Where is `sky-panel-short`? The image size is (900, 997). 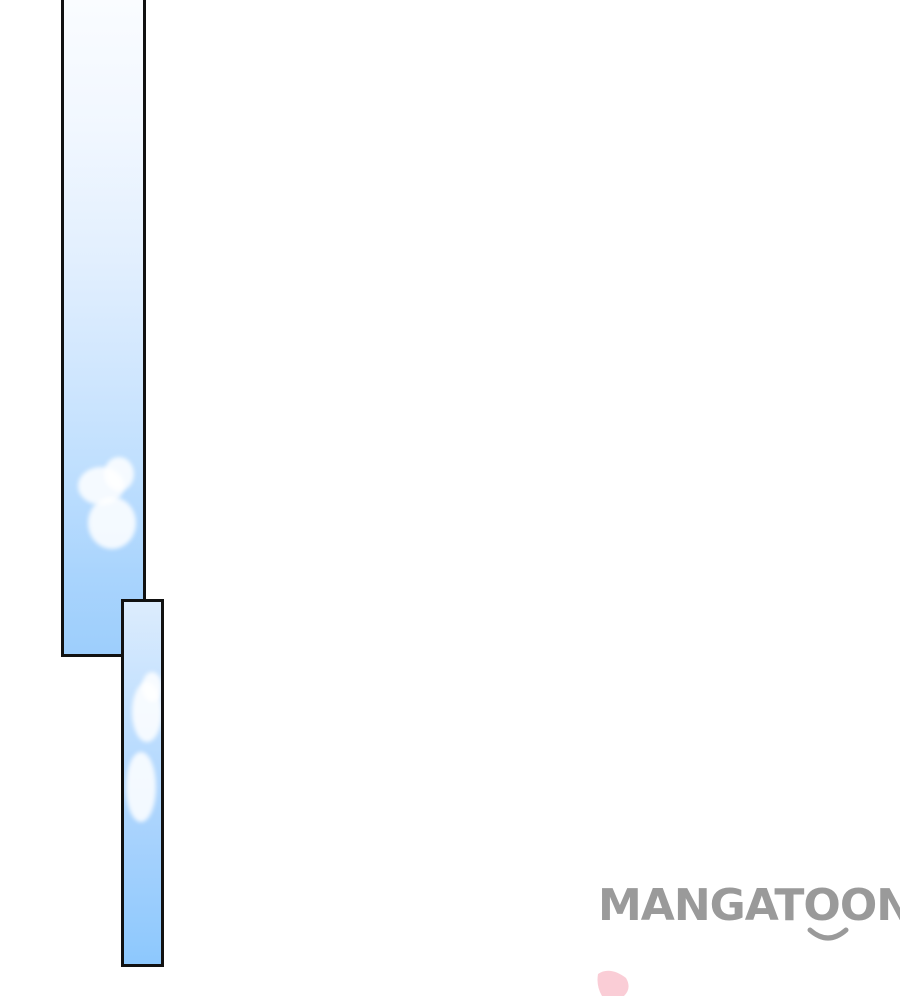 sky-panel-short is located at coordinates (142, 783).